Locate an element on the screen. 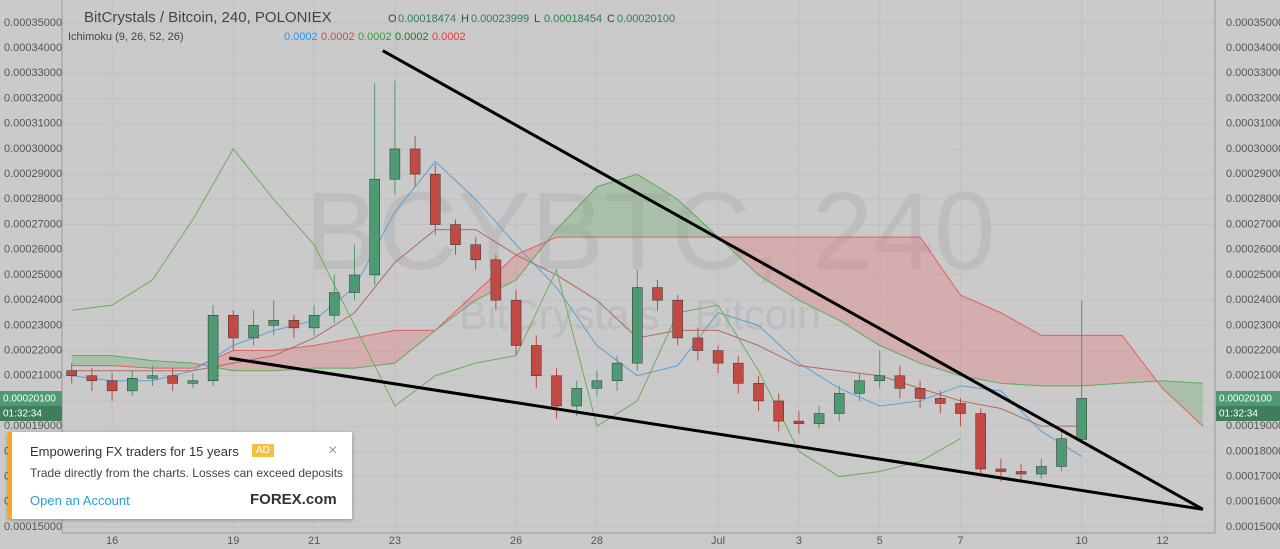 The width and height of the screenshot is (1280, 549). y-tick-label: 0.00015000 is located at coordinates (1253, 527).